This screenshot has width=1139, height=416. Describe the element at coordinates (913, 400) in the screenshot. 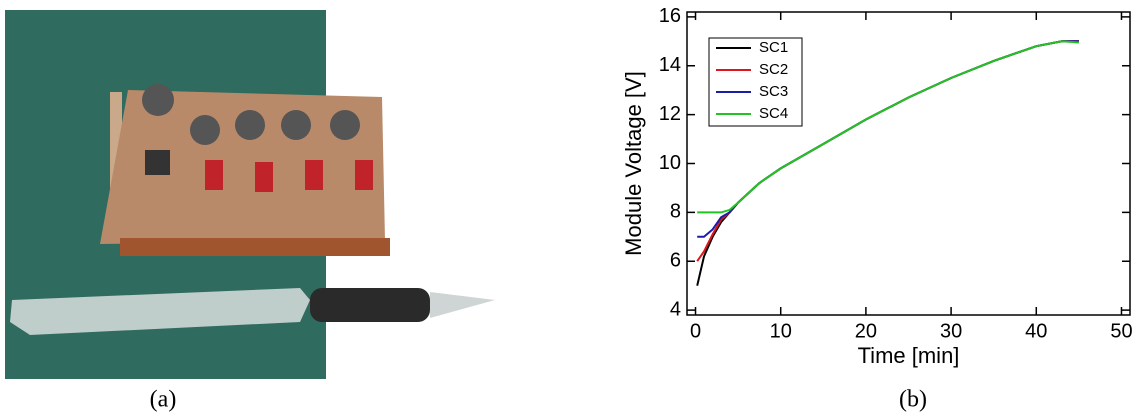

I see `caption: (b)` at that location.